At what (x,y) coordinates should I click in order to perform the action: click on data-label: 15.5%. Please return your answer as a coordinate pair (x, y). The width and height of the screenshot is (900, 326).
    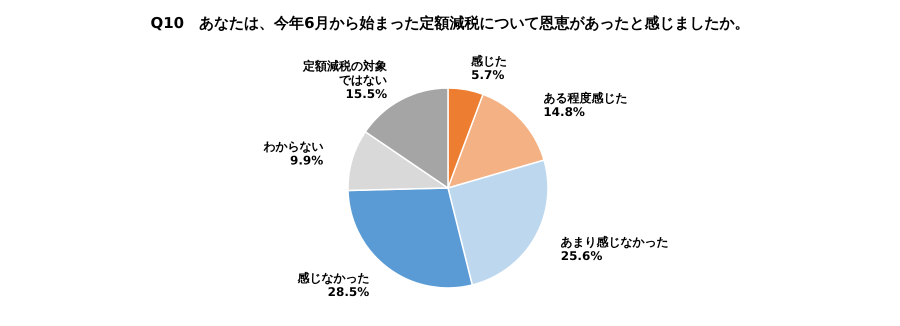
    Looking at the image, I should click on (367, 94).